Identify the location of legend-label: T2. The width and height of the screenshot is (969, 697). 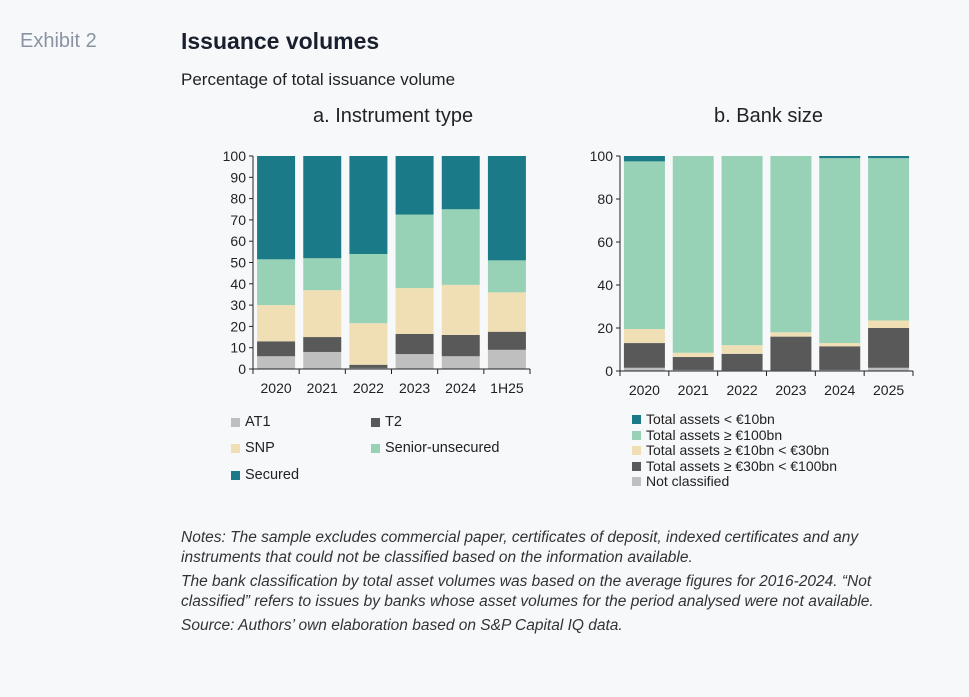
(393, 422).